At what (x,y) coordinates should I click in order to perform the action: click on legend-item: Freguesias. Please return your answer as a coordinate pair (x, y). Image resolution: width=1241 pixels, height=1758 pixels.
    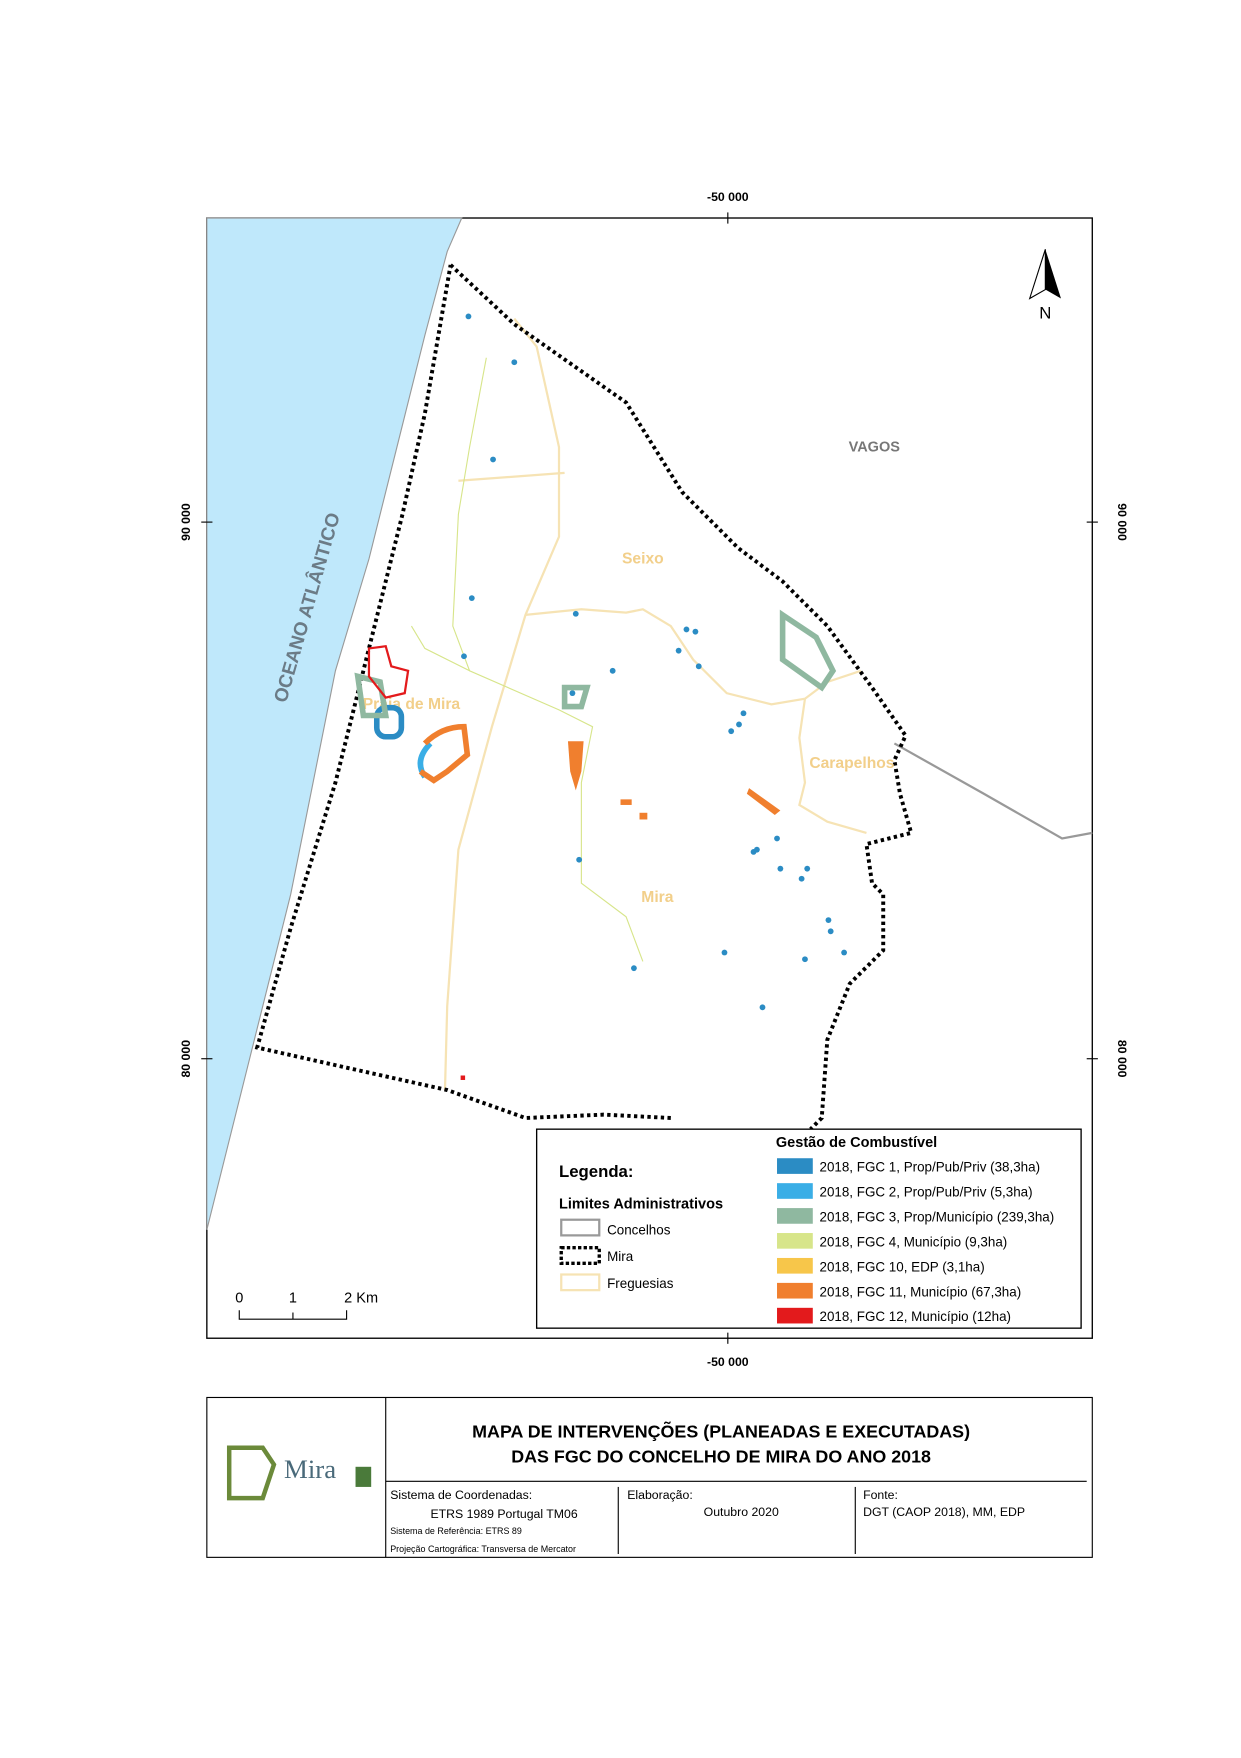
    Looking at the image, I should click on (640, 1283).